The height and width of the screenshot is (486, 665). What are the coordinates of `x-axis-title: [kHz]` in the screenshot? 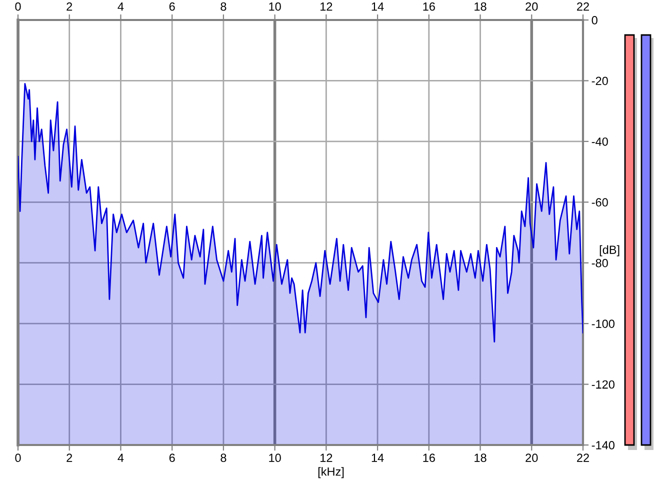 It's located at (331, 472).